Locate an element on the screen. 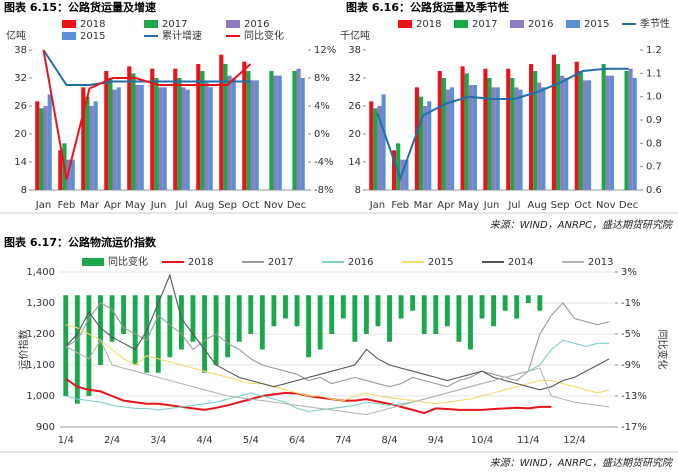 The width and height of the screenshot is (678, 473). y2-tick-label: 4% is located at coordinates (322, 106).